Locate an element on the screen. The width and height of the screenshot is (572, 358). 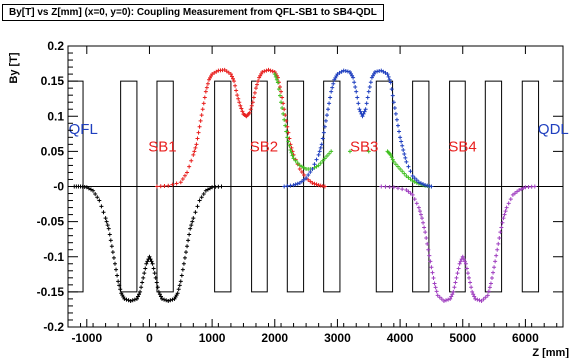
magnet-label: SB4 is located at coordinates (462, 146).